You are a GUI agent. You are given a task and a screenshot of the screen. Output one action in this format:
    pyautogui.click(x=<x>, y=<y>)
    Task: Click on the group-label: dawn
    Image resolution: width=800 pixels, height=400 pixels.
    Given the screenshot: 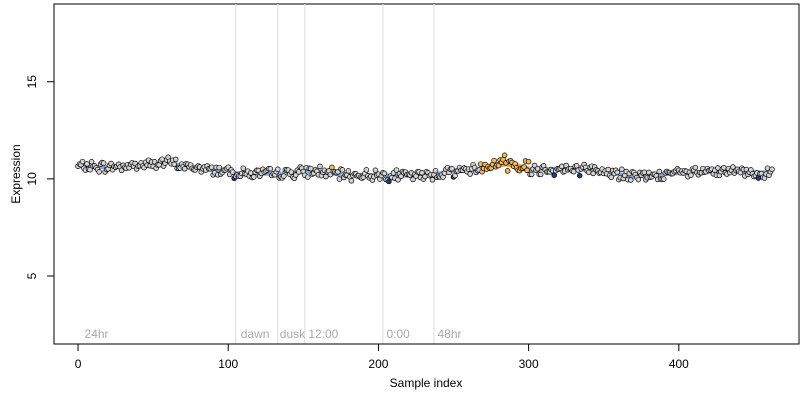 What is the action you would take?
    pyautogui.click(x=255, y=334)
    